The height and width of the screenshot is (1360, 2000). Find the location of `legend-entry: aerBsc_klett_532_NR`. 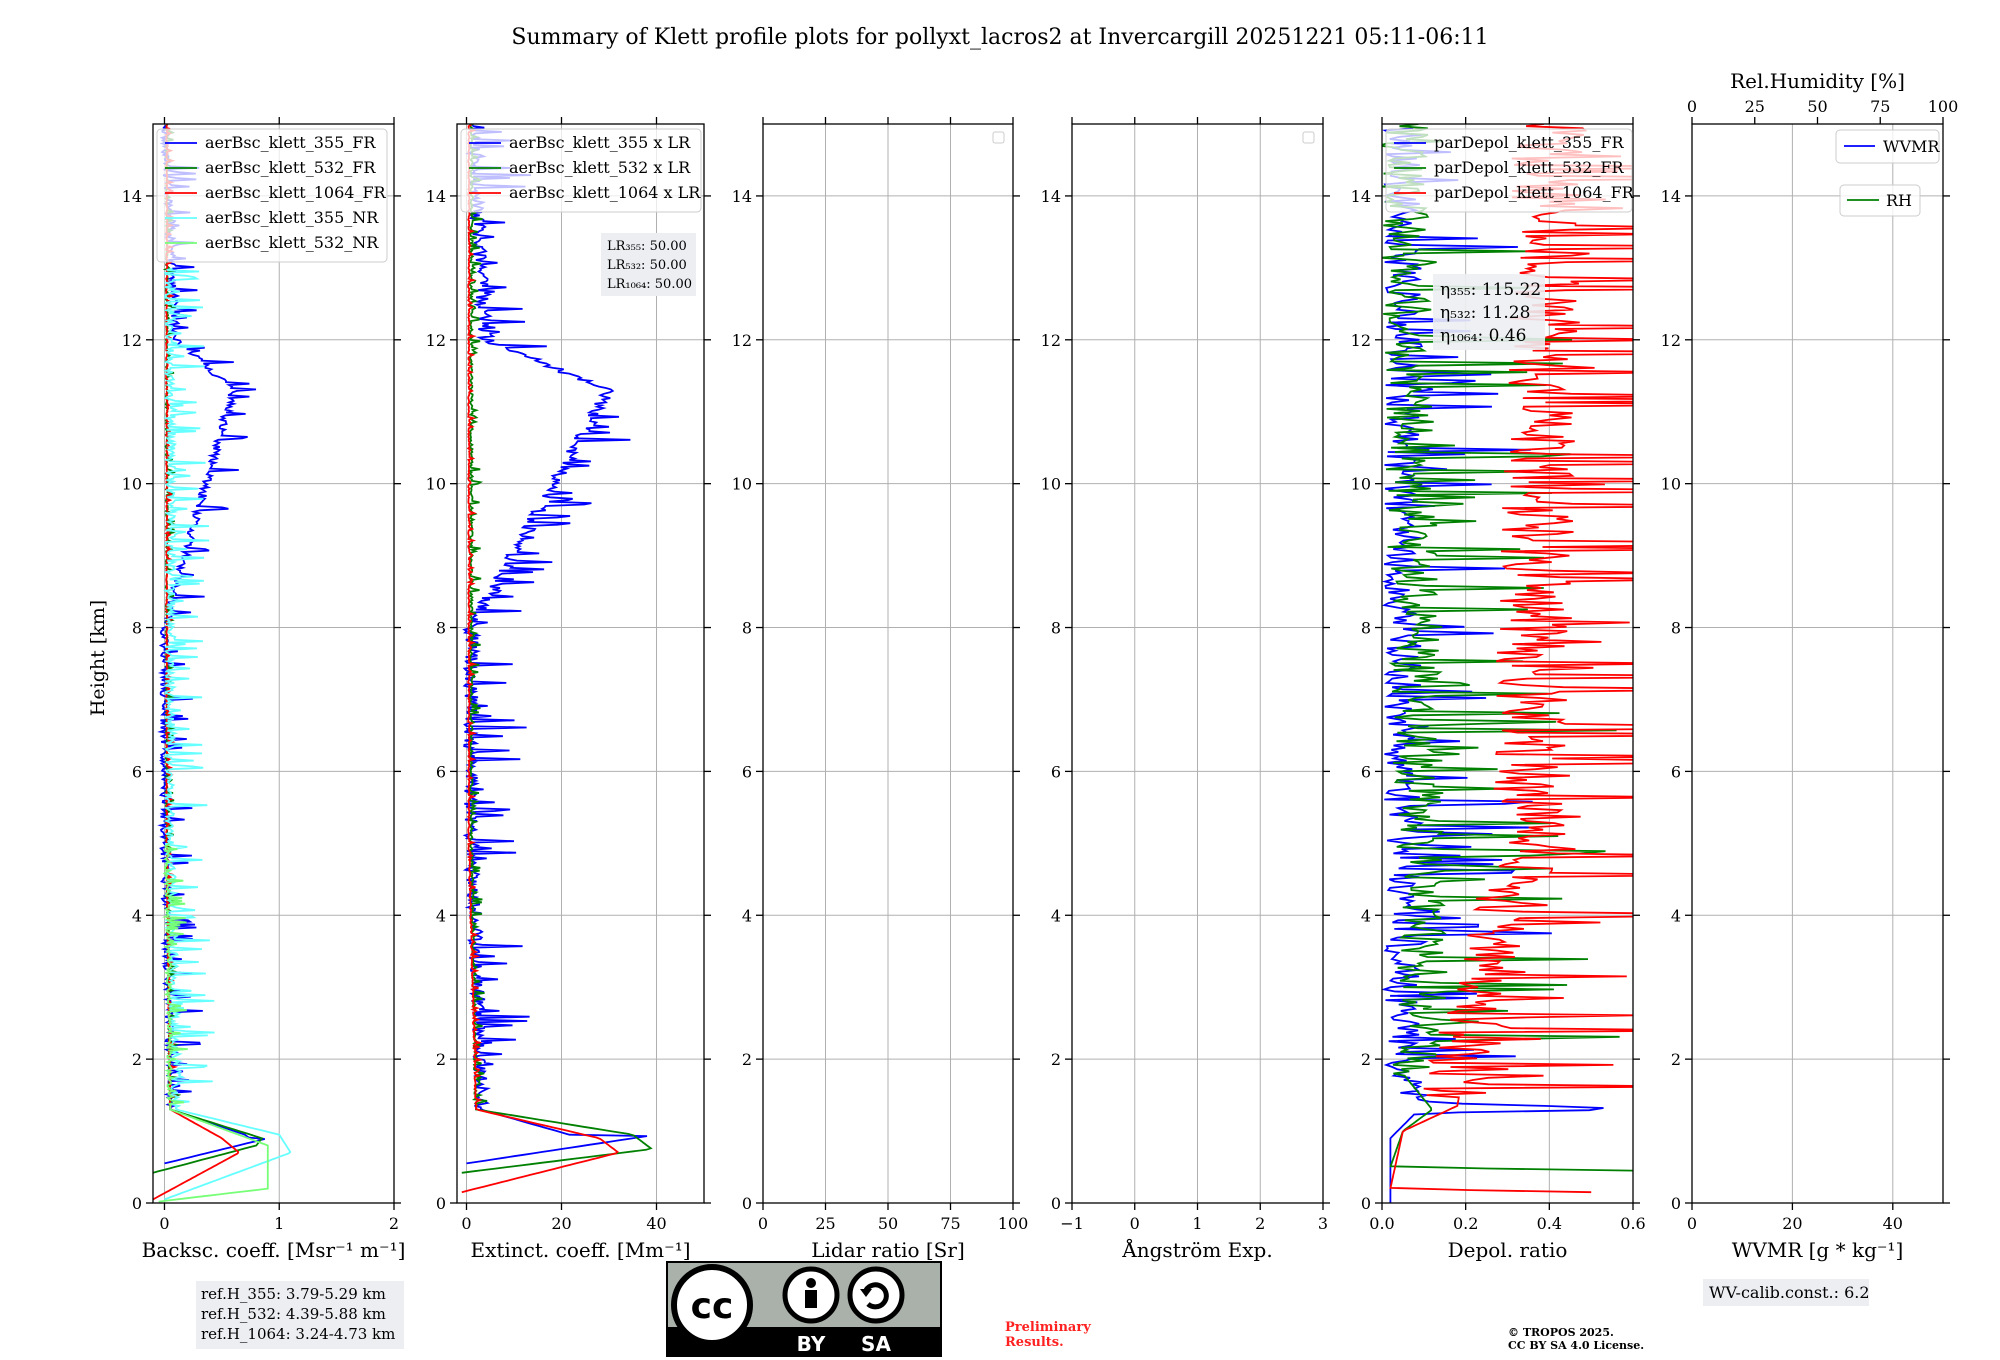

legend-entry: aerBsc_klett_532_NR is located at coordinates (292, 242).